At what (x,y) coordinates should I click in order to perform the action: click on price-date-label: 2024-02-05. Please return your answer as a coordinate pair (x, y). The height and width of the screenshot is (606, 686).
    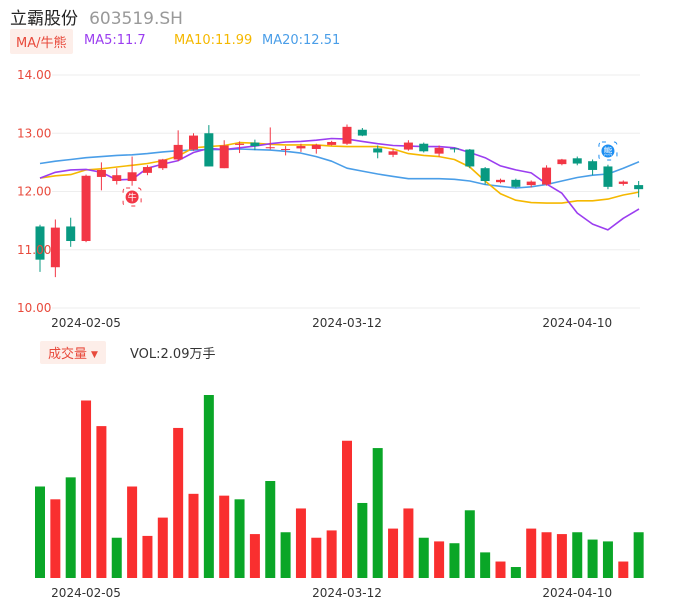
    Looking at the image, I should click on (86, 323).